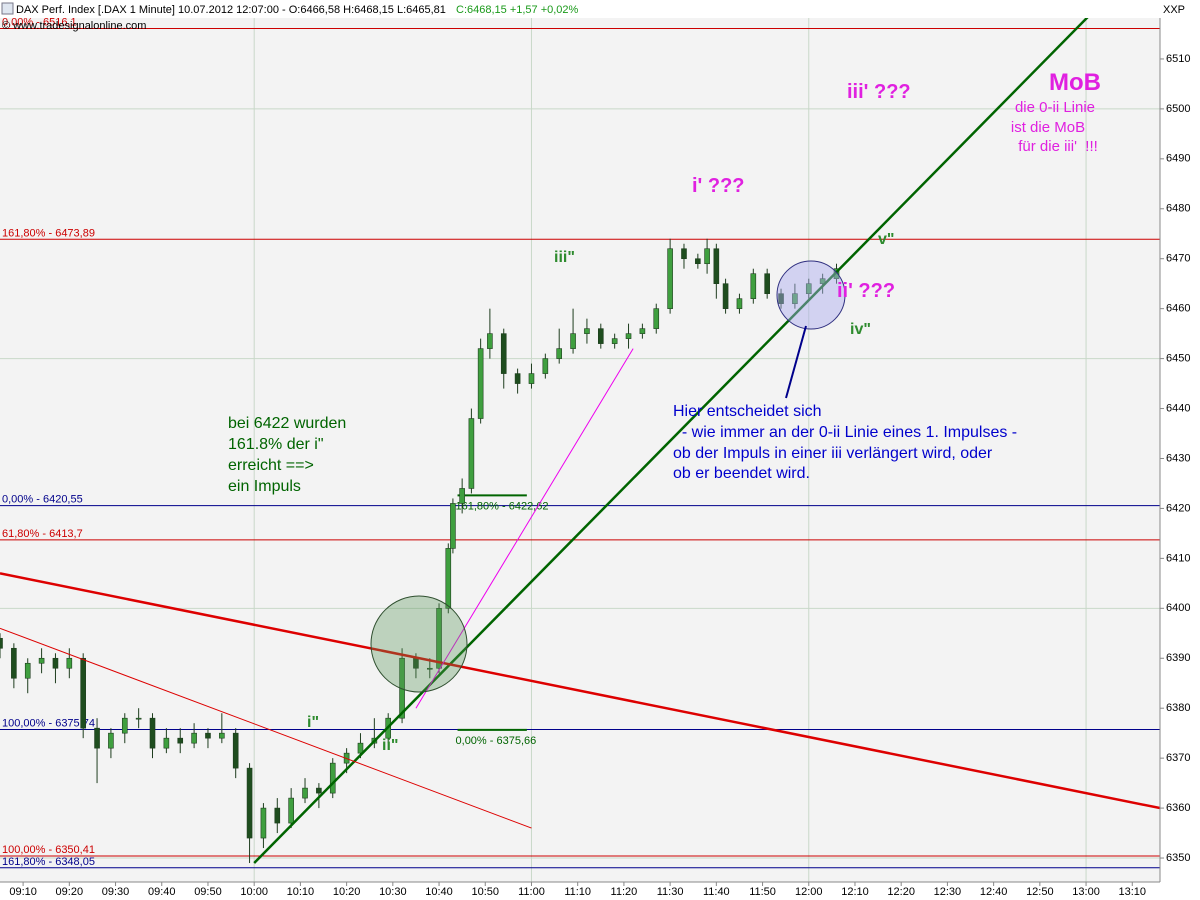 The width and height of the screenshot is (1200, 900). What do you see at coordinates (901, 892) in the screenshot?
I see `x-tick-label: 12:20` at bounding box center [901, 892].